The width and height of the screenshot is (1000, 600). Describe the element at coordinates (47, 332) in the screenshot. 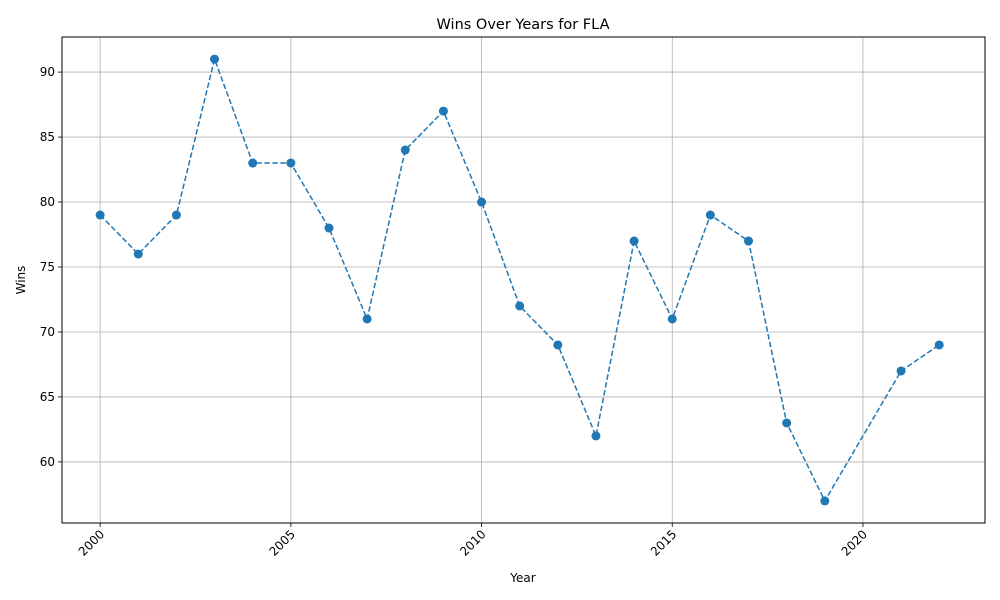

I see `y-tick-label: 70` at that location.